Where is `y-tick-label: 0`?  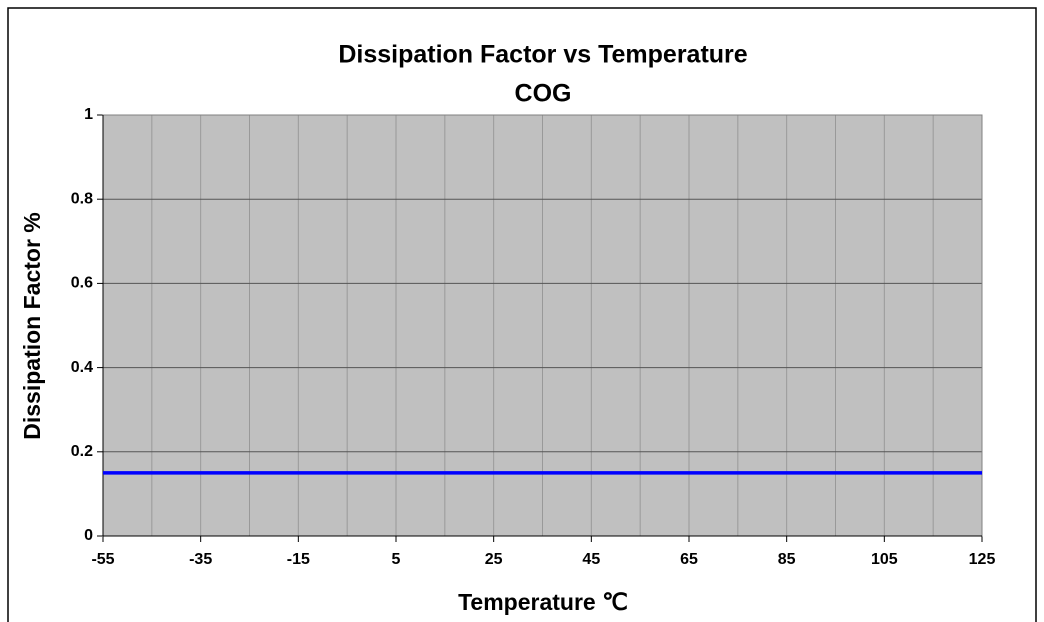
y-tick-label: 0 is located at coordinates (88, 535).